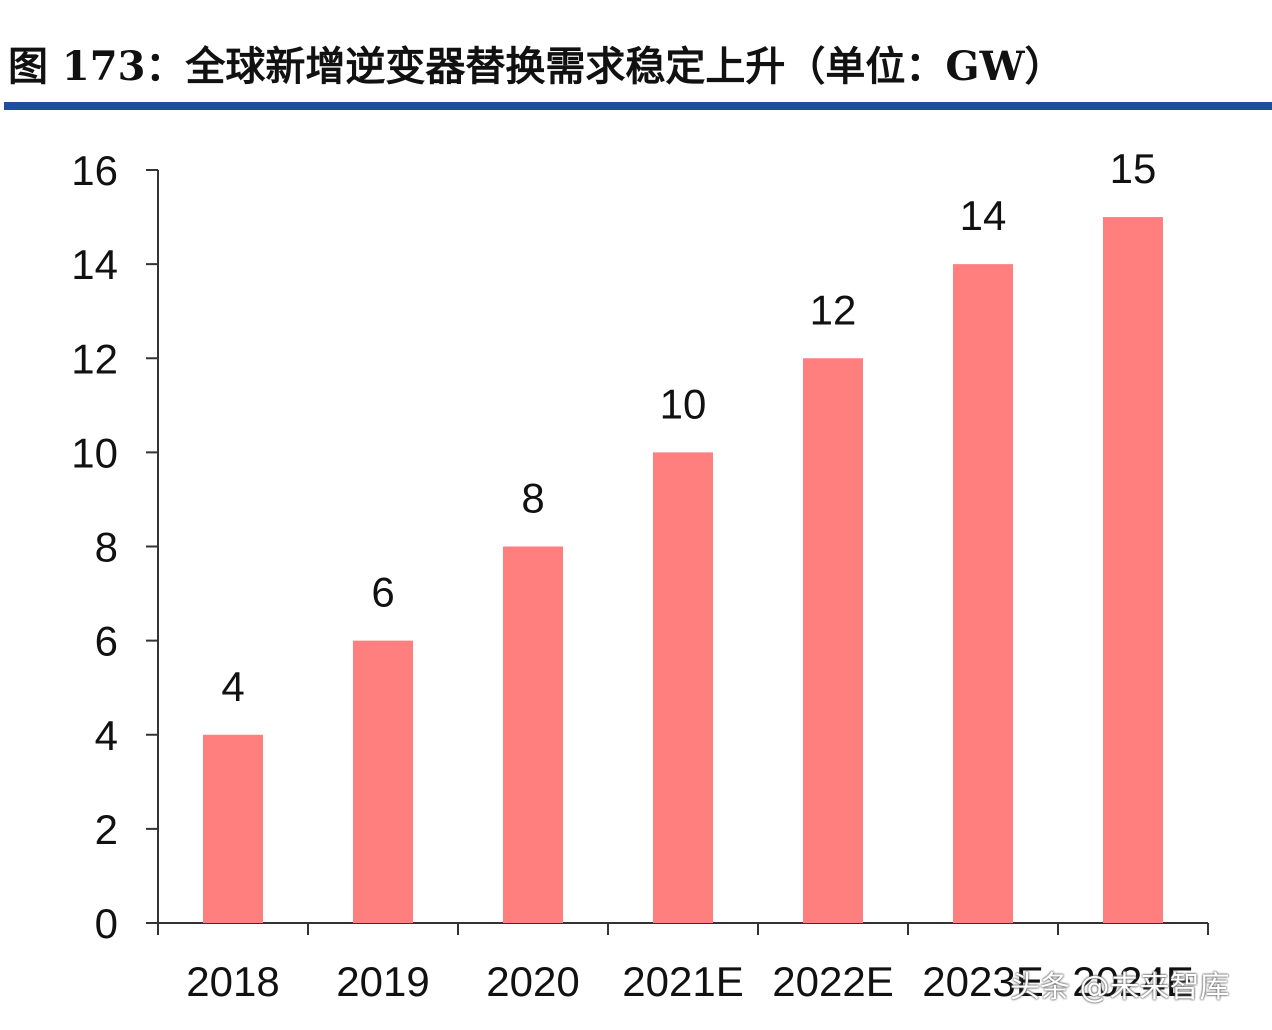 This screenshot has height=1030, width=1272. What do you see at coordinates (833, 309) in the screenshot?
I see `data-label: 12` at bounding box center [833, 309].